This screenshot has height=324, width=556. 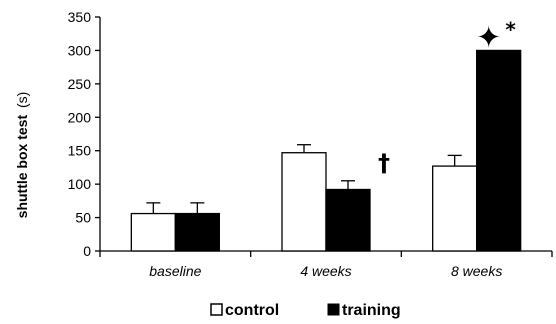 What do you see at coordinates (80, 84) in the screenshot?
I see `y-tick-label: 250` at bounding box center [80, 84].